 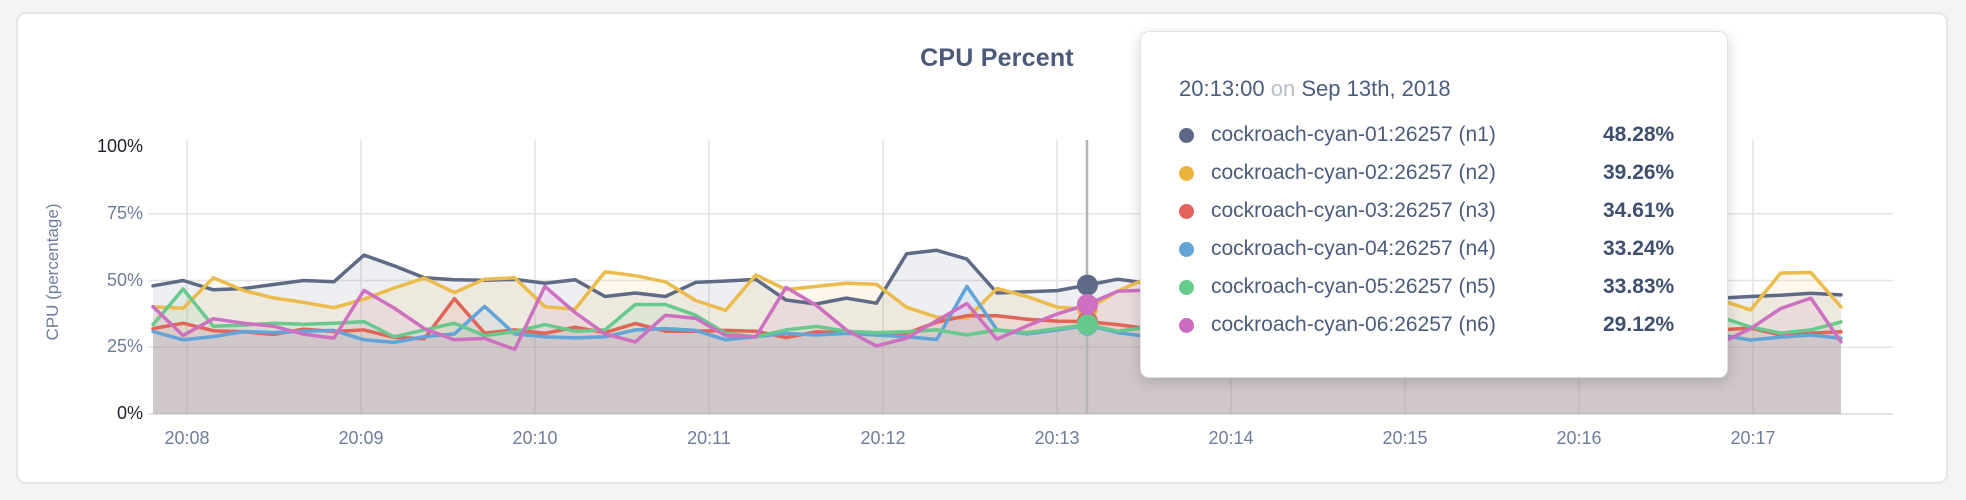 I want to click on chart-title: CPU Percent, so click(x=997, y=58).